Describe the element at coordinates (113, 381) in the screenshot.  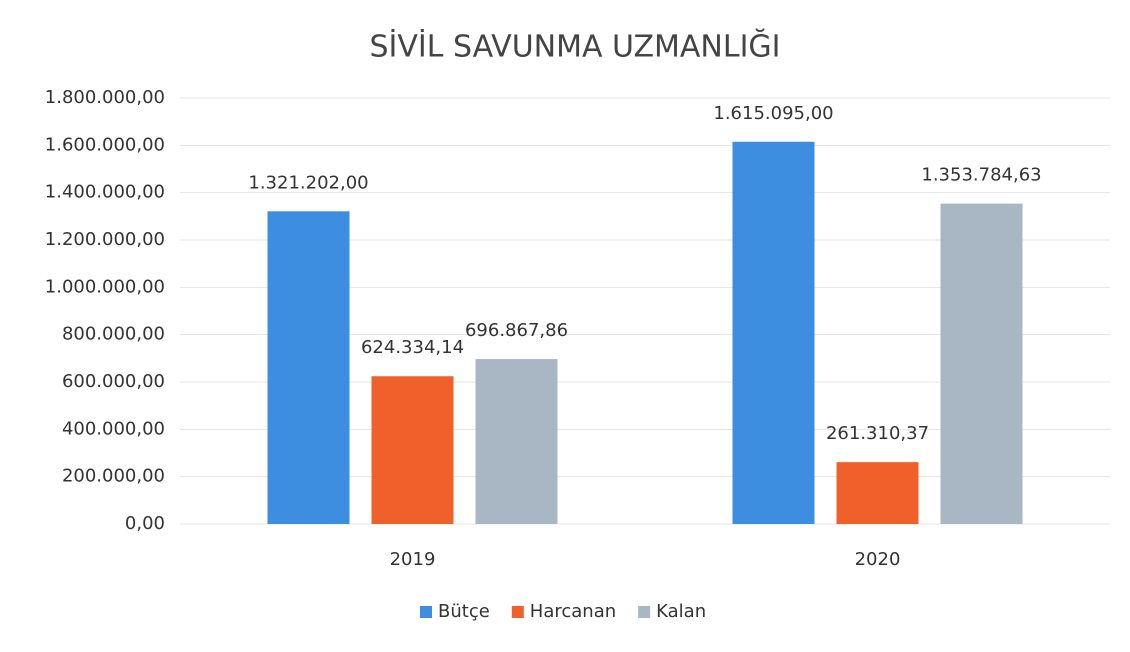
I see `y-tick-label: 600.000,00` at that location.